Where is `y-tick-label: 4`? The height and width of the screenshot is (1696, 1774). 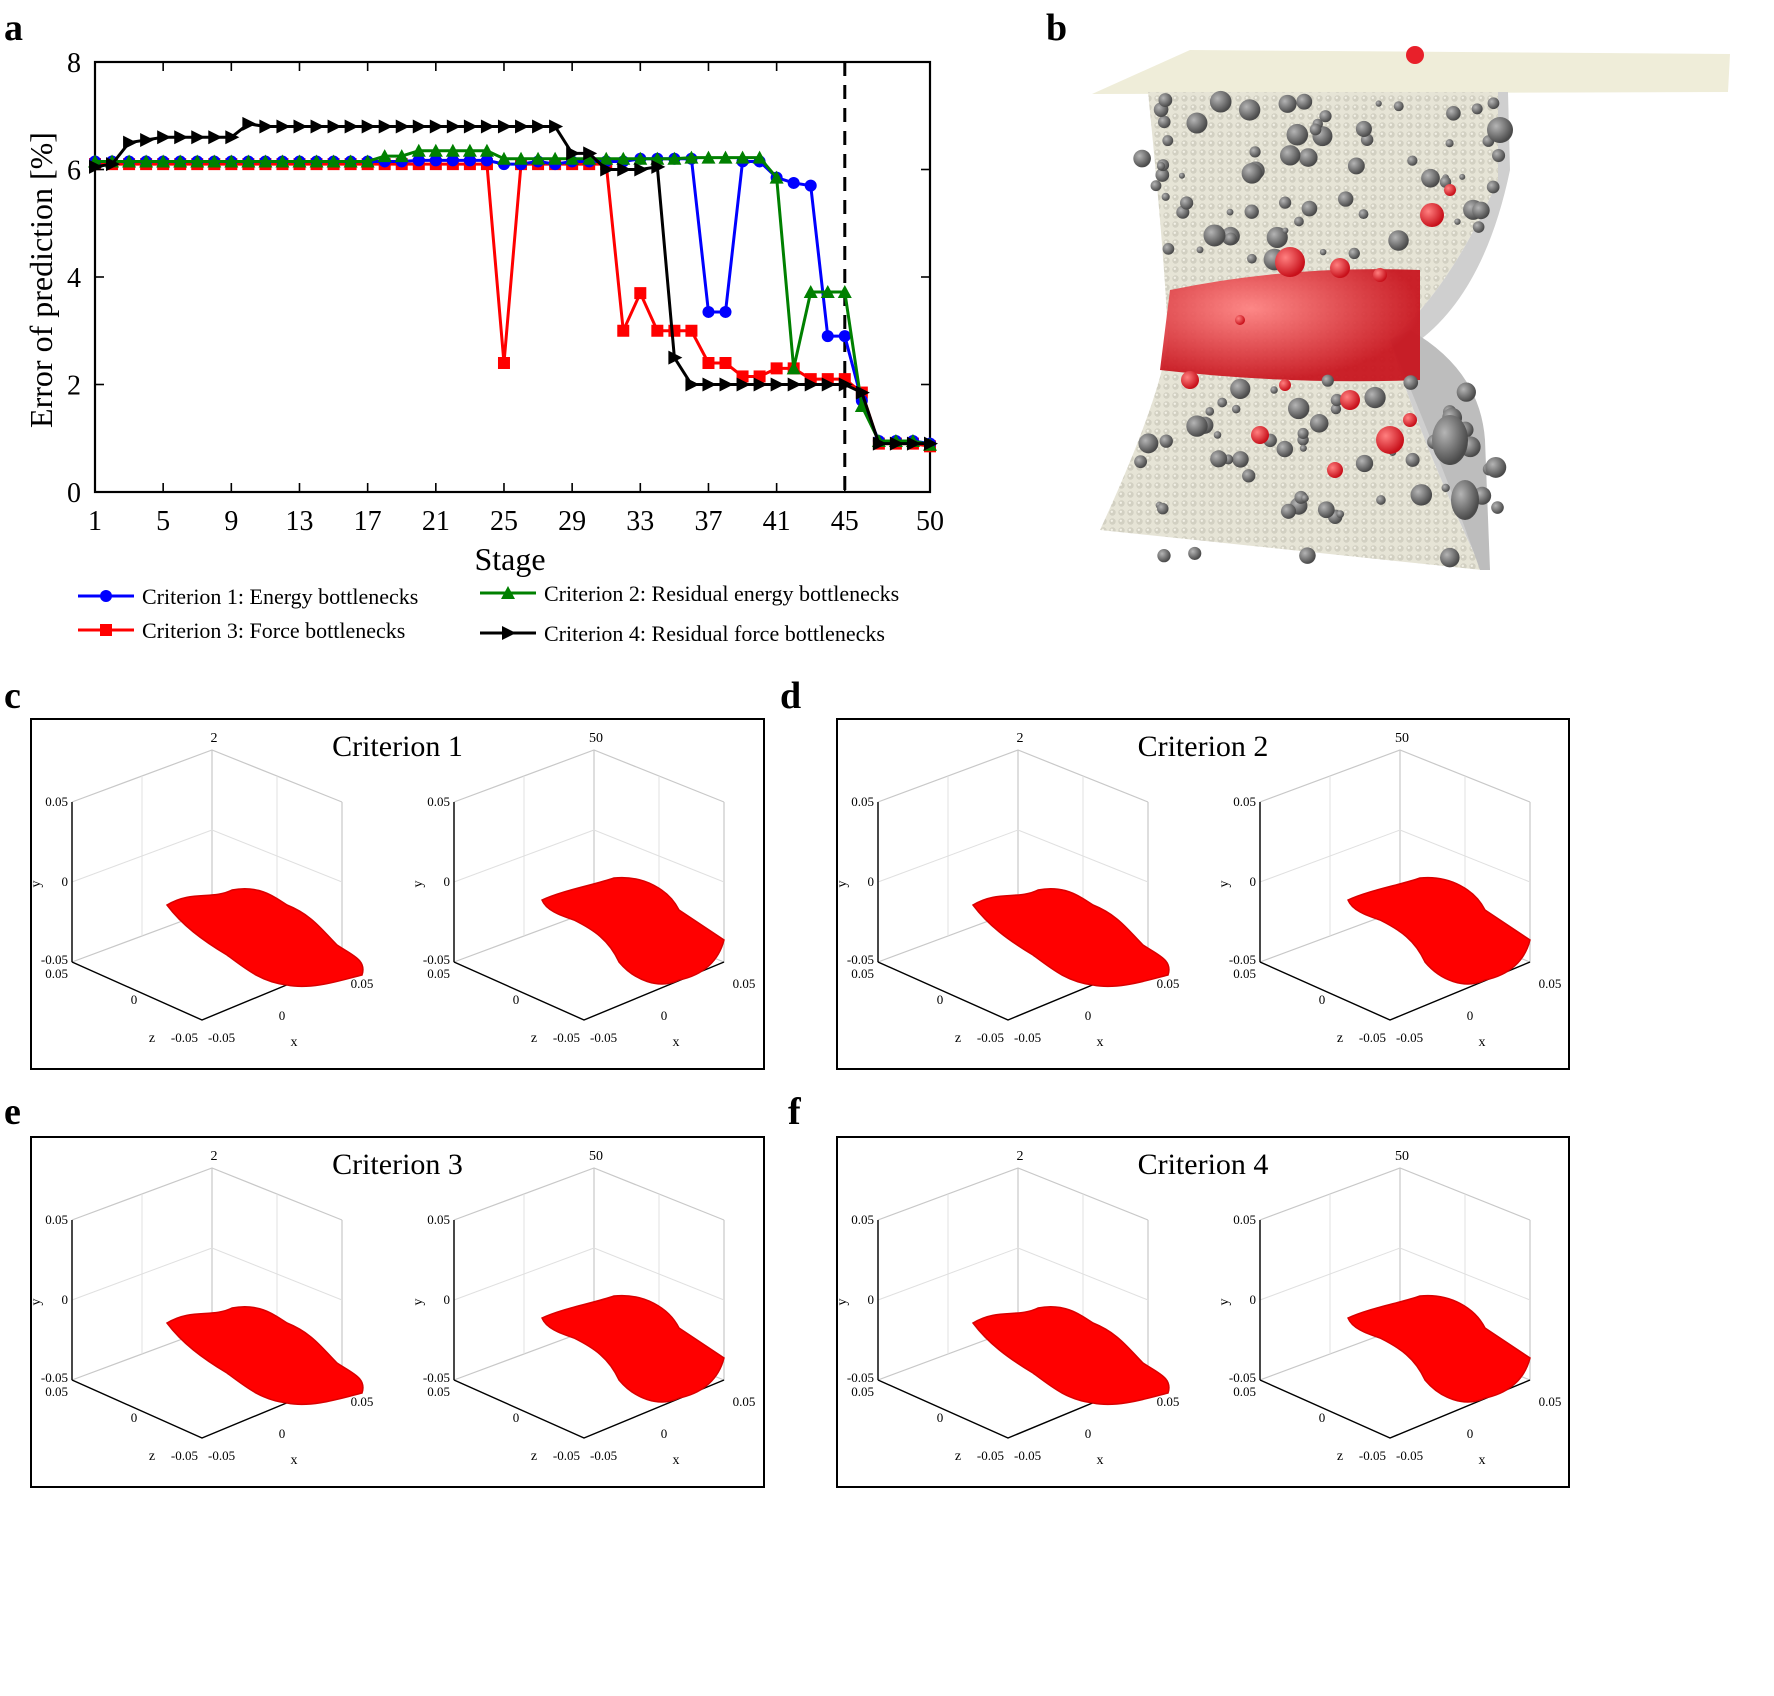 y-tick-label: 4 is located at coordinates (74, 278).